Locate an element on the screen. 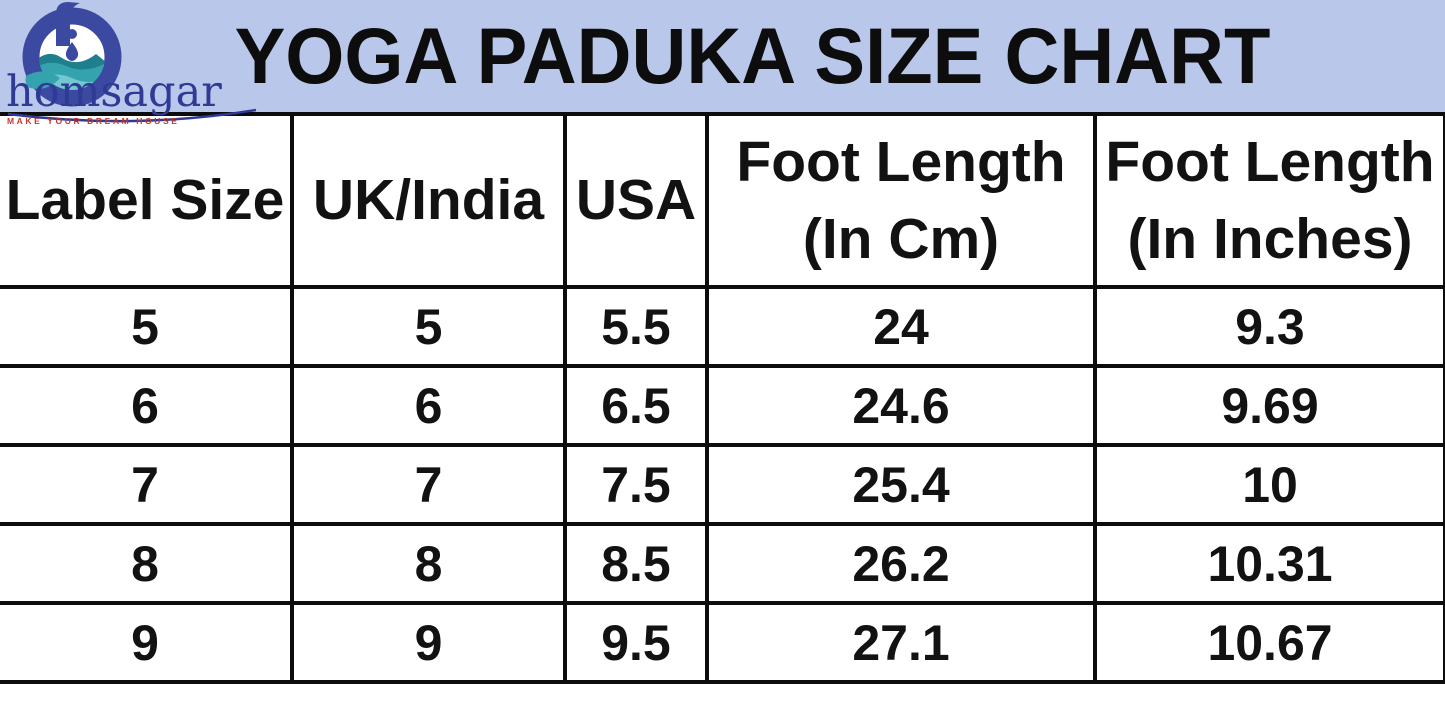  cell-uk-india: 9 is located at coordinates (428, 642).